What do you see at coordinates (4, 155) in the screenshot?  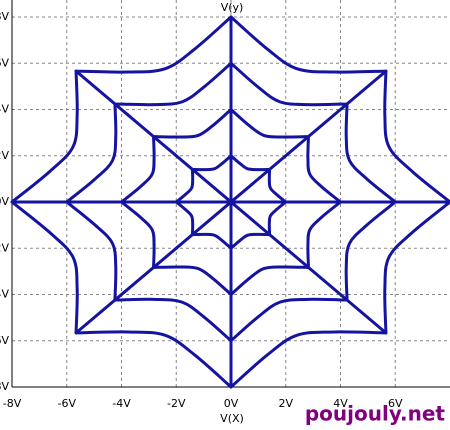 I see `y-tick-label: 2V` at bounding box center [4, 155].